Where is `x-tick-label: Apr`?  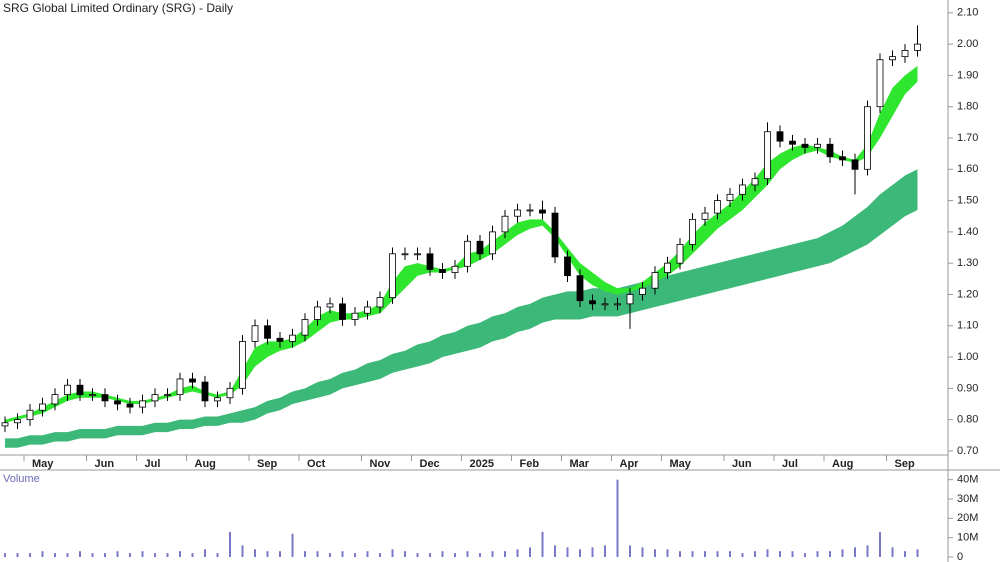
x-tick-label: Apr is located at coordinates (630, 464).